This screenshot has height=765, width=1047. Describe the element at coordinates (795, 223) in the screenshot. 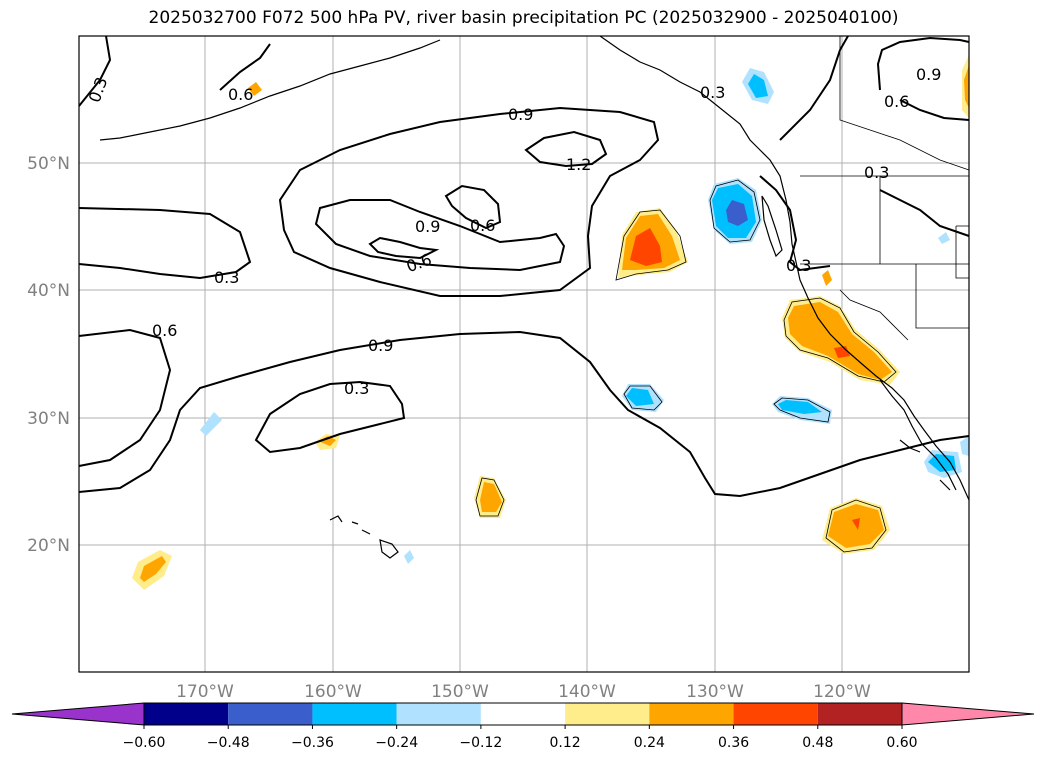

I see `pv-contour-0.3-ne` at that location.